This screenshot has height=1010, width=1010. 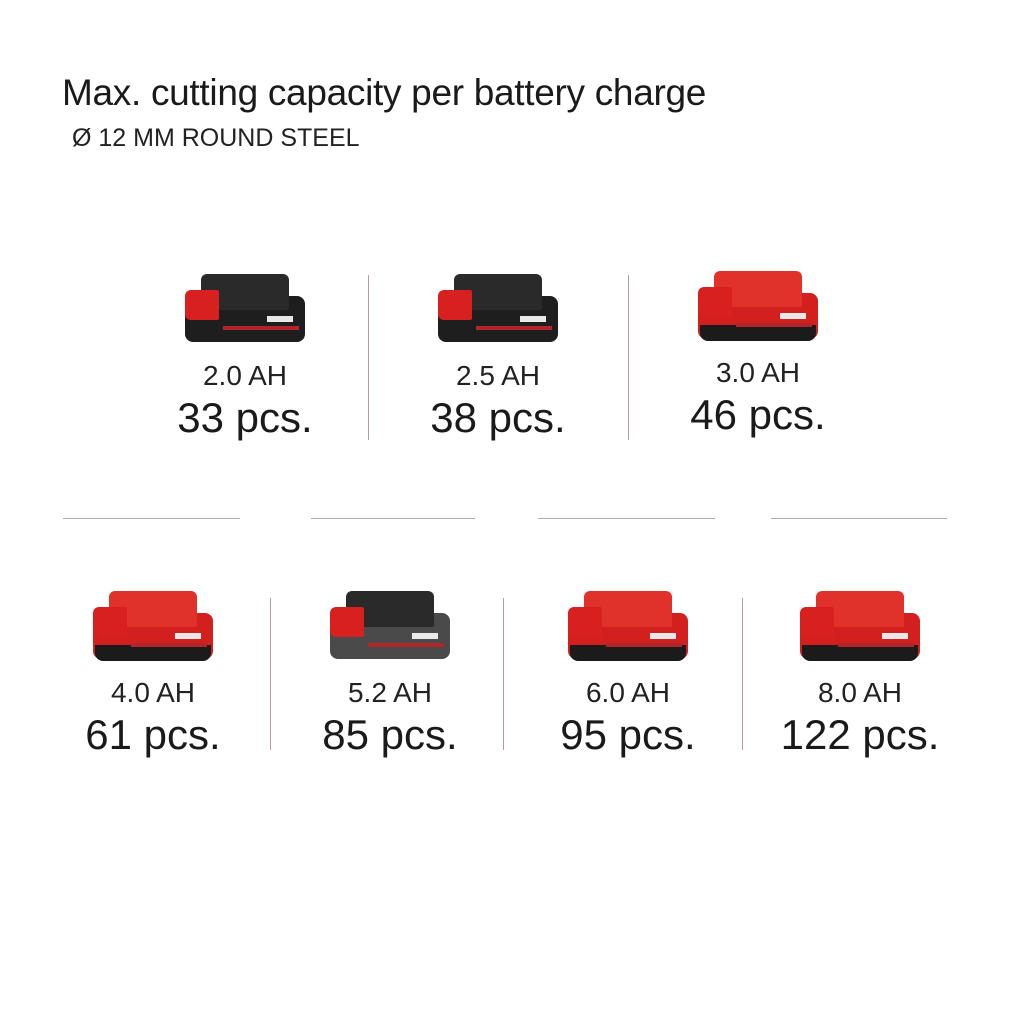 What do you see at coordinates (498, 417) in the screenshot?
I see `cut-count: 38 pcs.` at bounding box center [498, 417].